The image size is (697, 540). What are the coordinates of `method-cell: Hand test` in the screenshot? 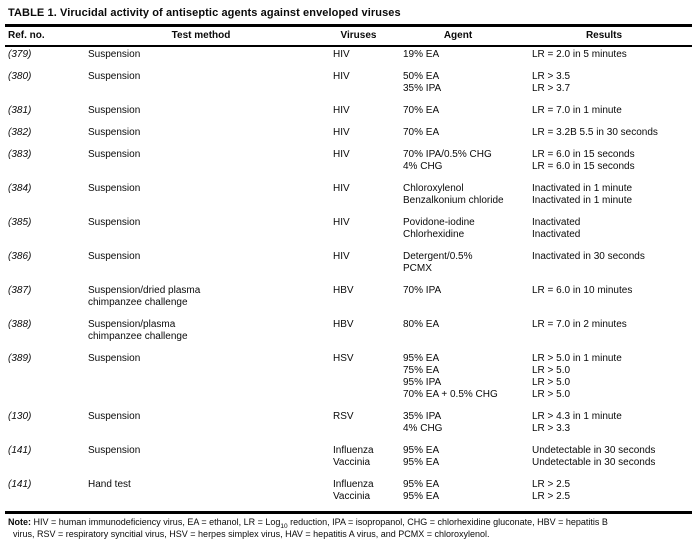 It's located at (207, 495).